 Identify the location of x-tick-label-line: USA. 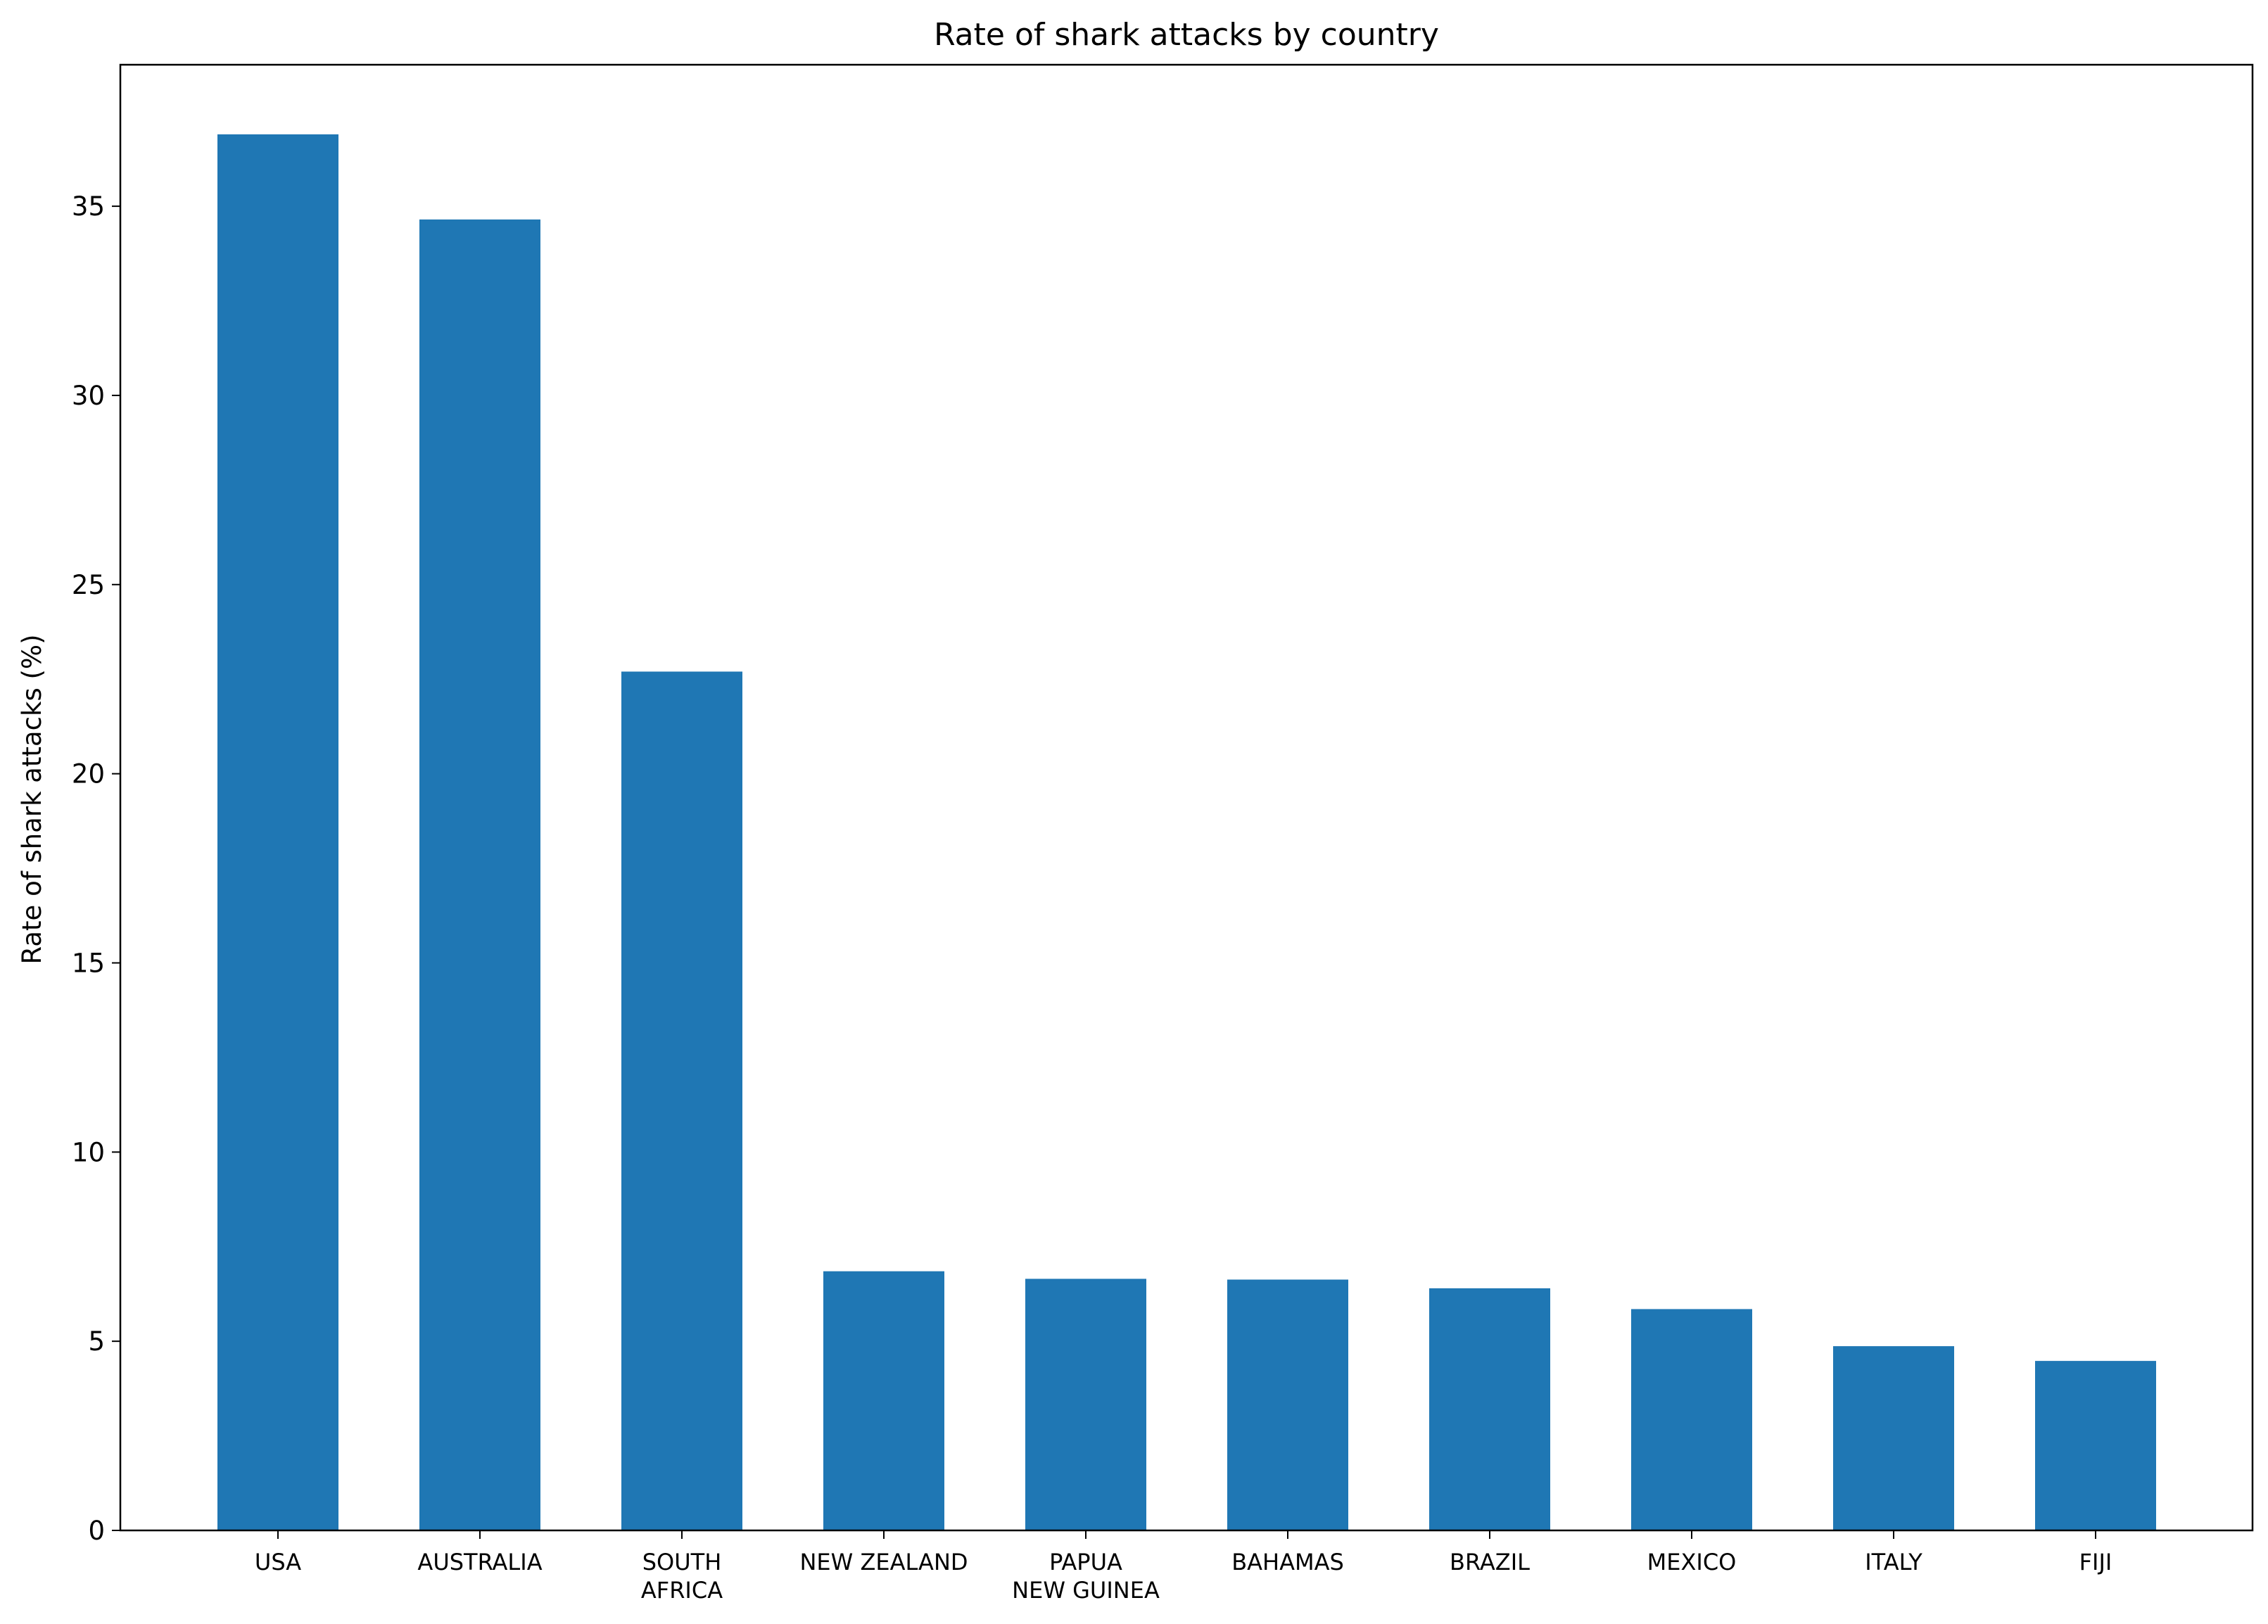
(278, 1562).